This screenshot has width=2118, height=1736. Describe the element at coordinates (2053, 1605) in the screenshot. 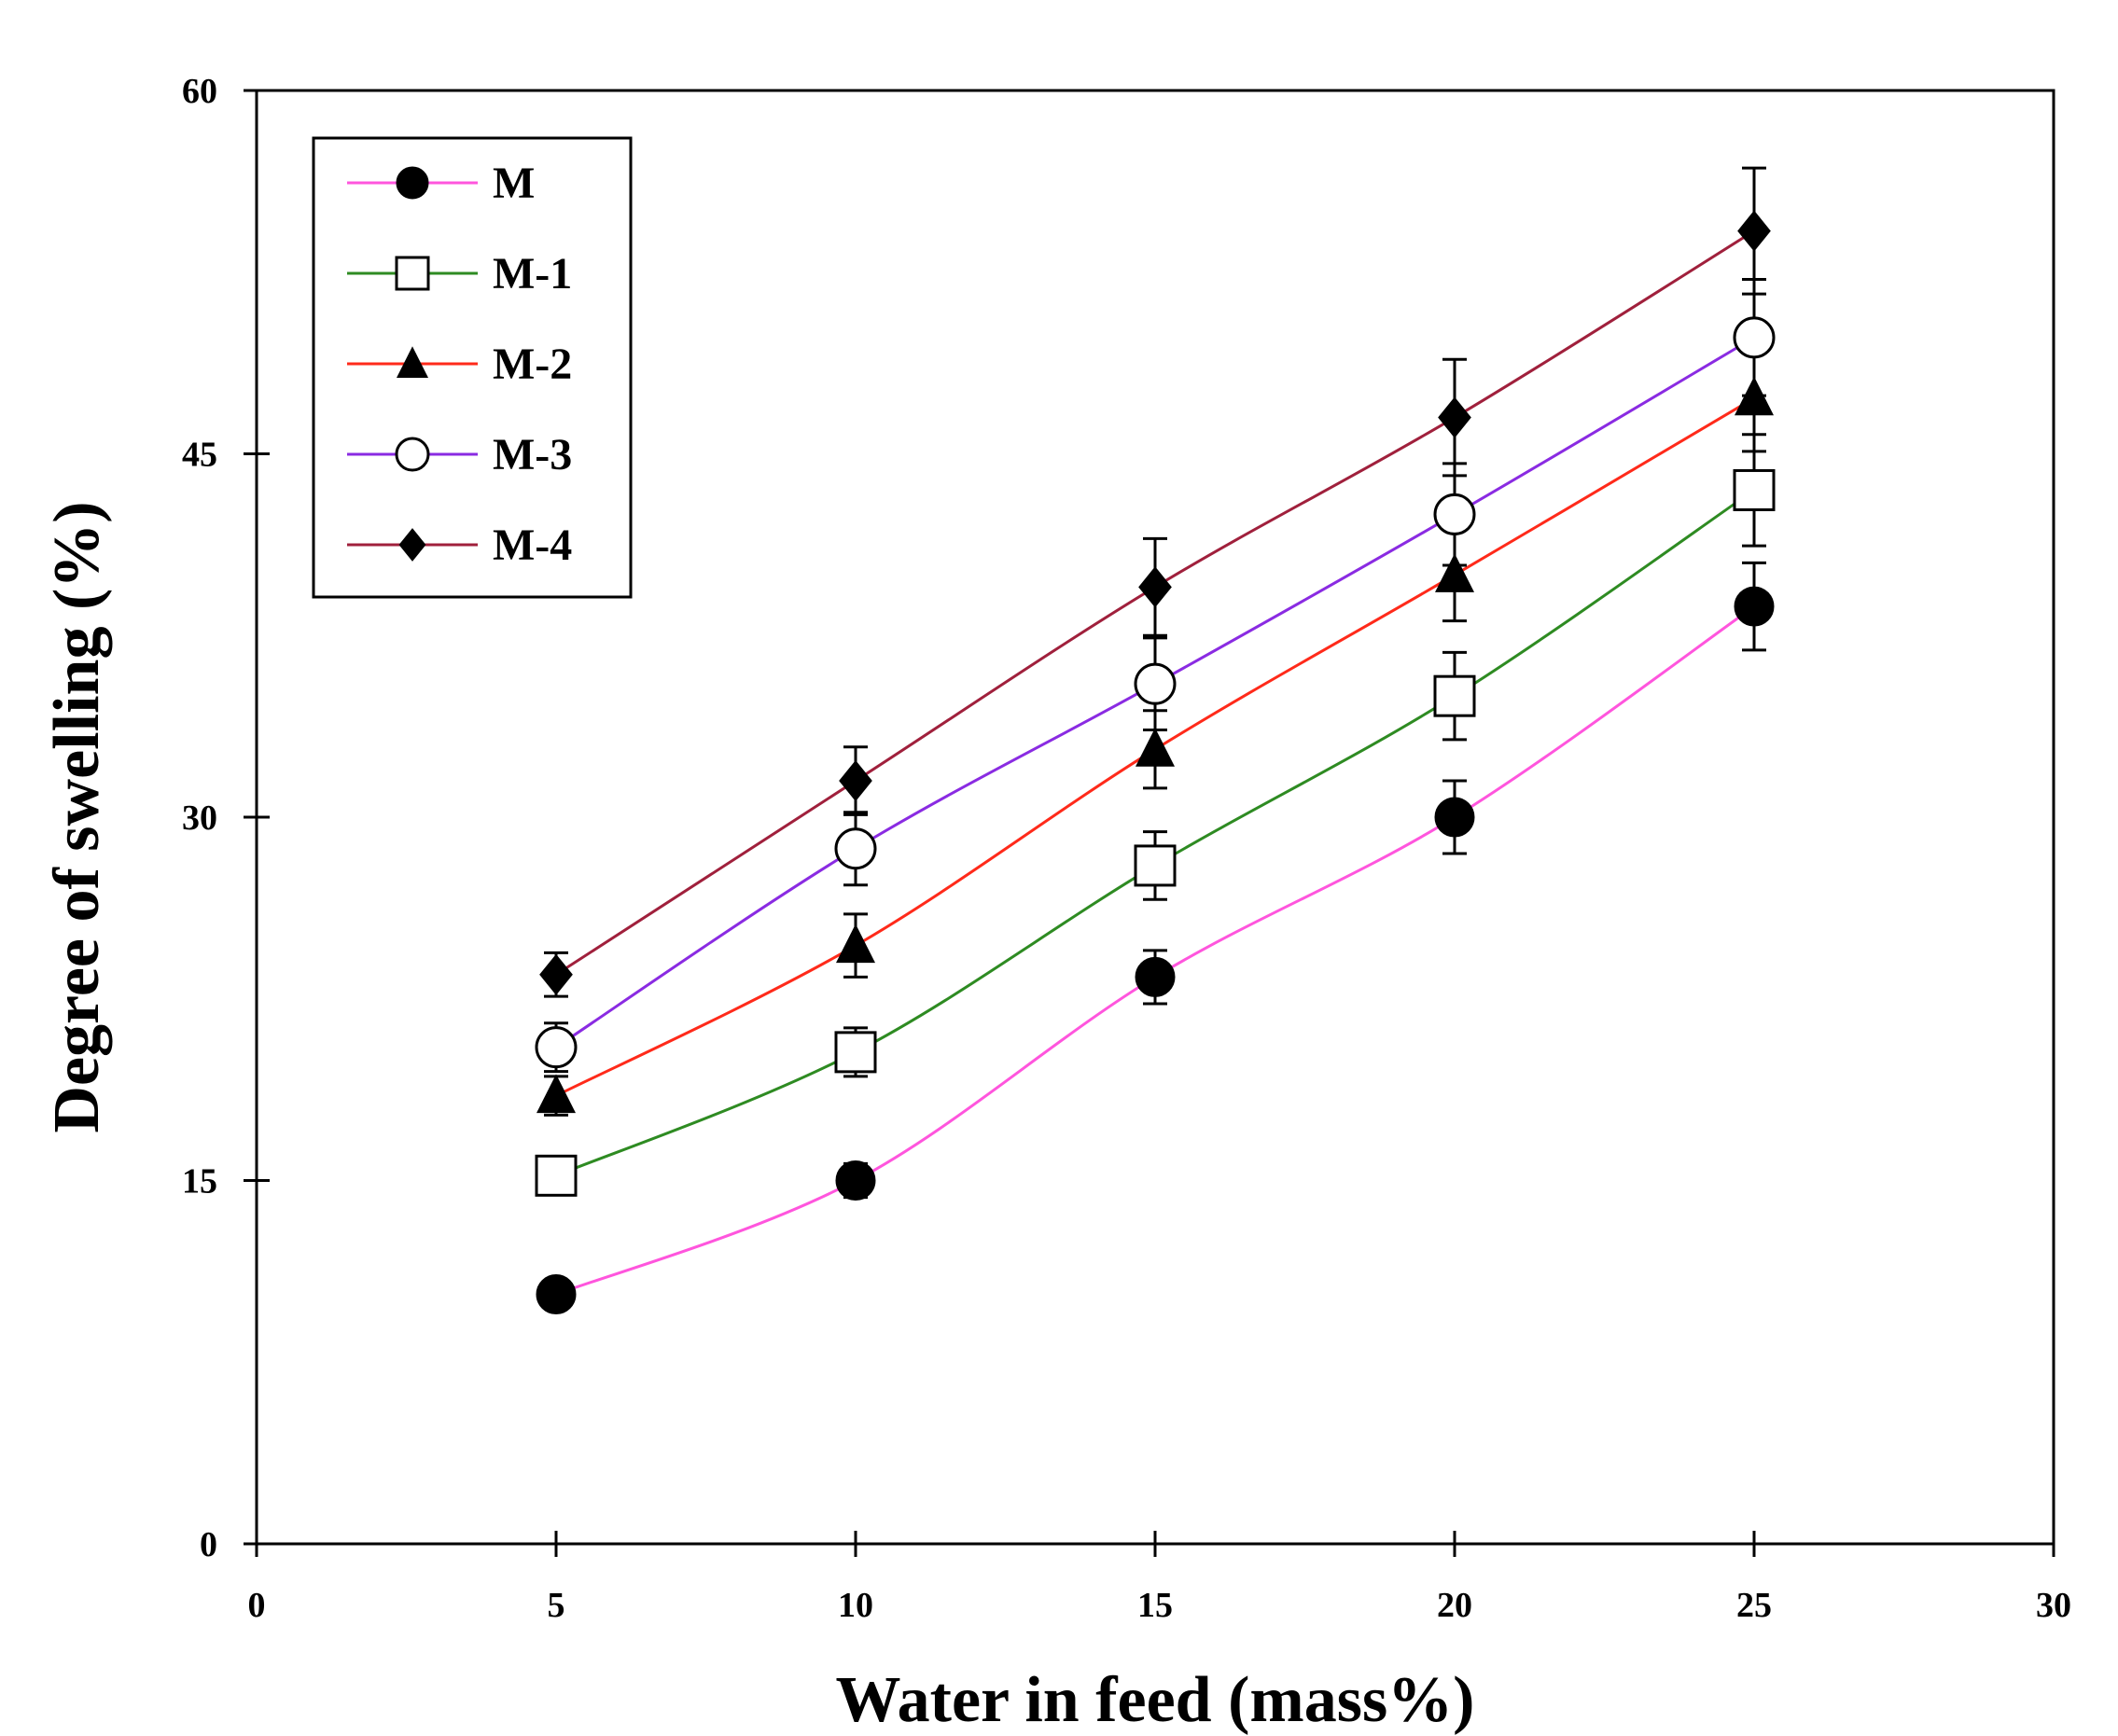

I see `x-tick-label: 30` at that location.